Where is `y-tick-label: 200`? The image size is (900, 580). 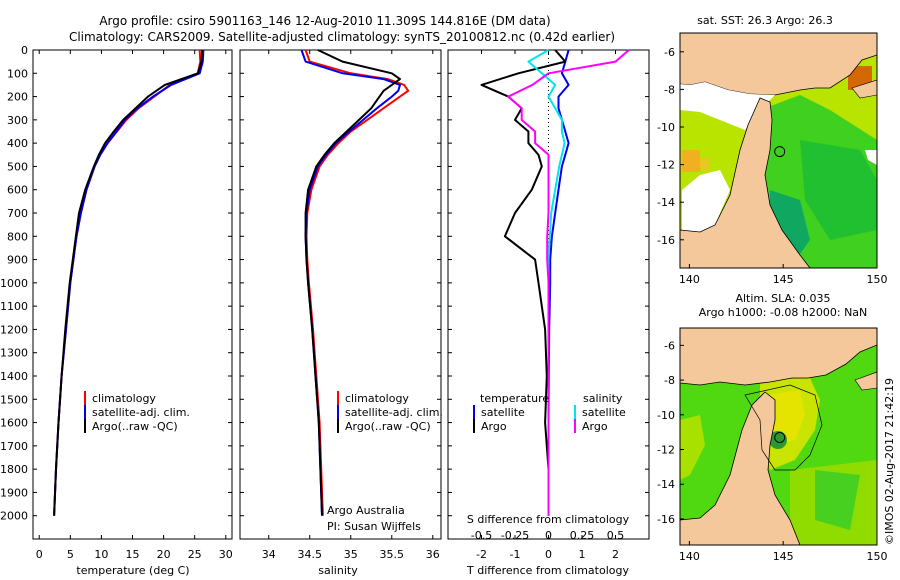 y-tick-label: 200 is located at coordinates (17, 97).